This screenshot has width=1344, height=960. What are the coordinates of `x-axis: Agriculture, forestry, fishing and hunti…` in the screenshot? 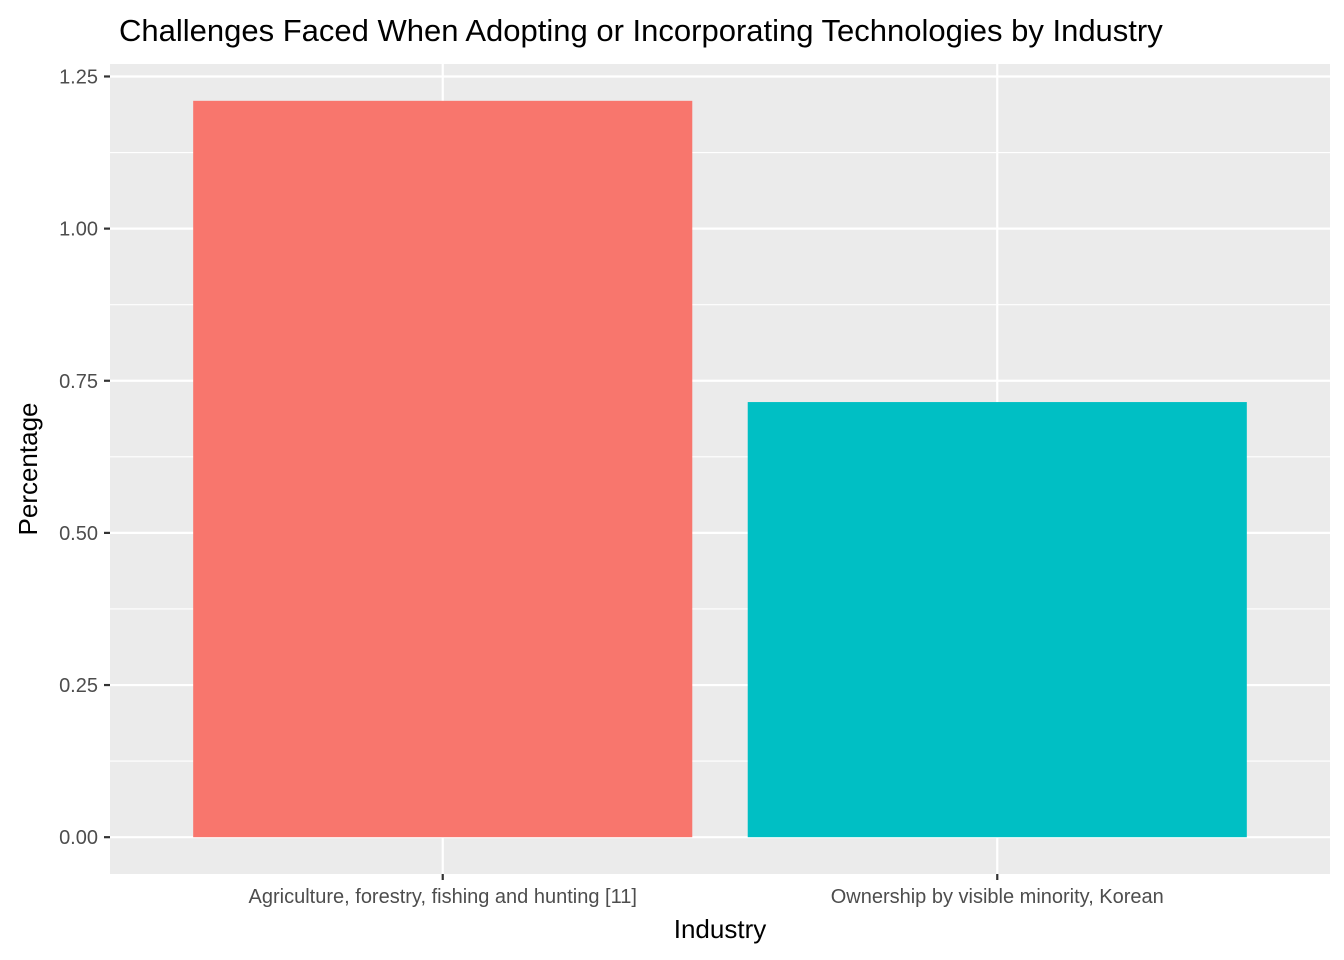 It's located at (706, 891).